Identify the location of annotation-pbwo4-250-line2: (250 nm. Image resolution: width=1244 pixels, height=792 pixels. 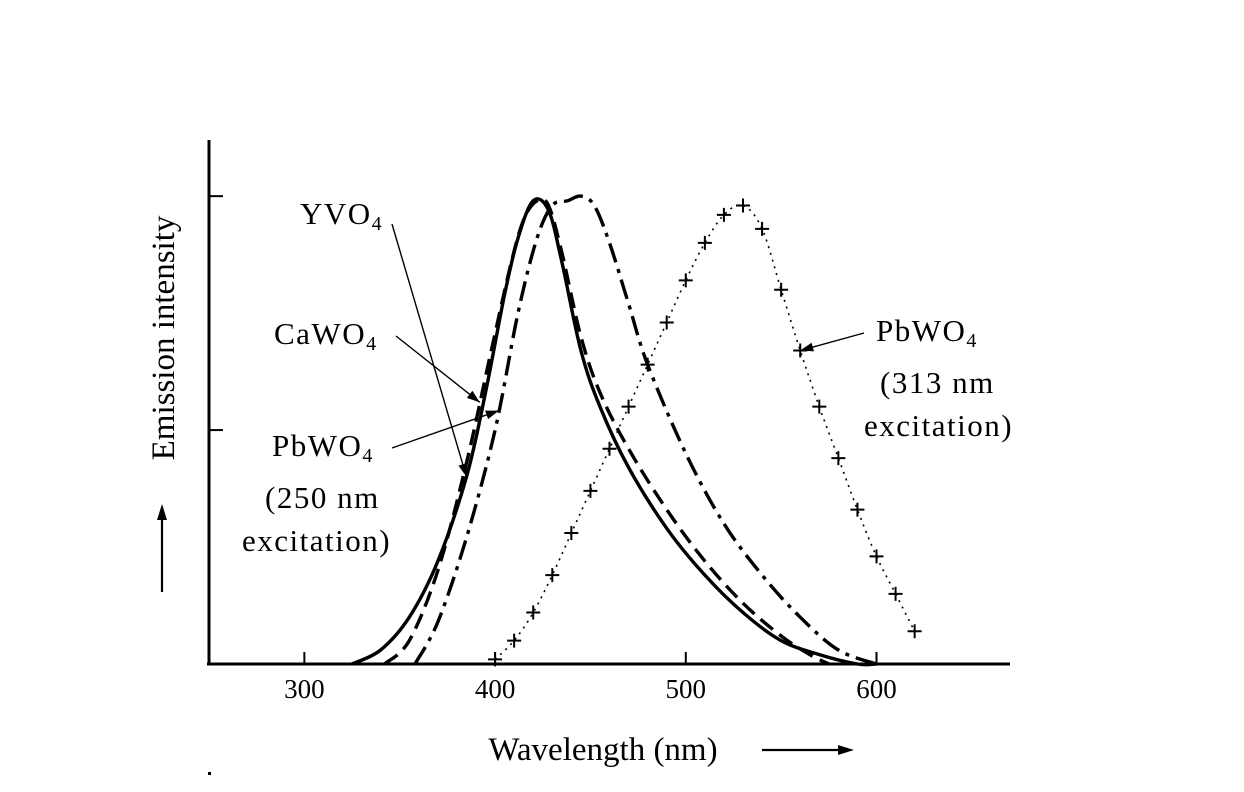
(322, 497).